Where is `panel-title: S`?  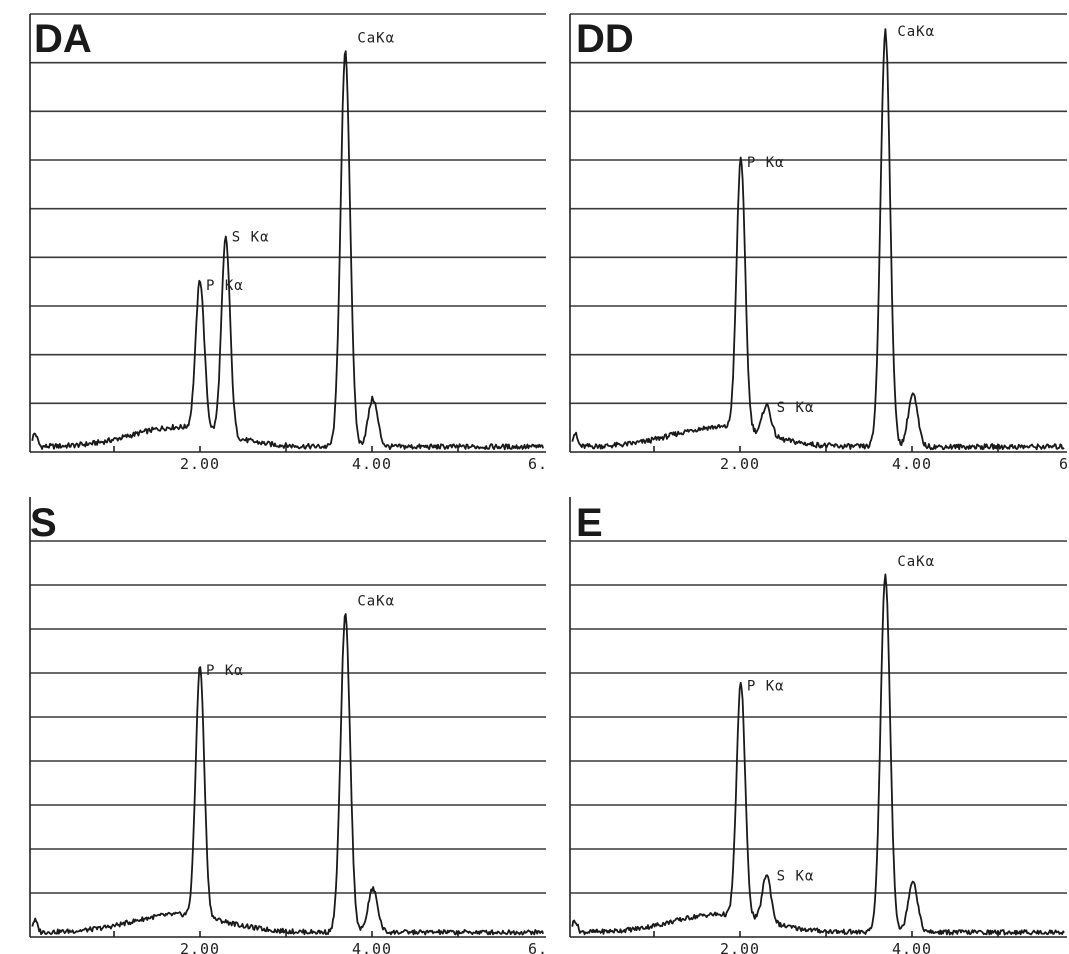
panel-title: S is located at coordinates (43, 523).